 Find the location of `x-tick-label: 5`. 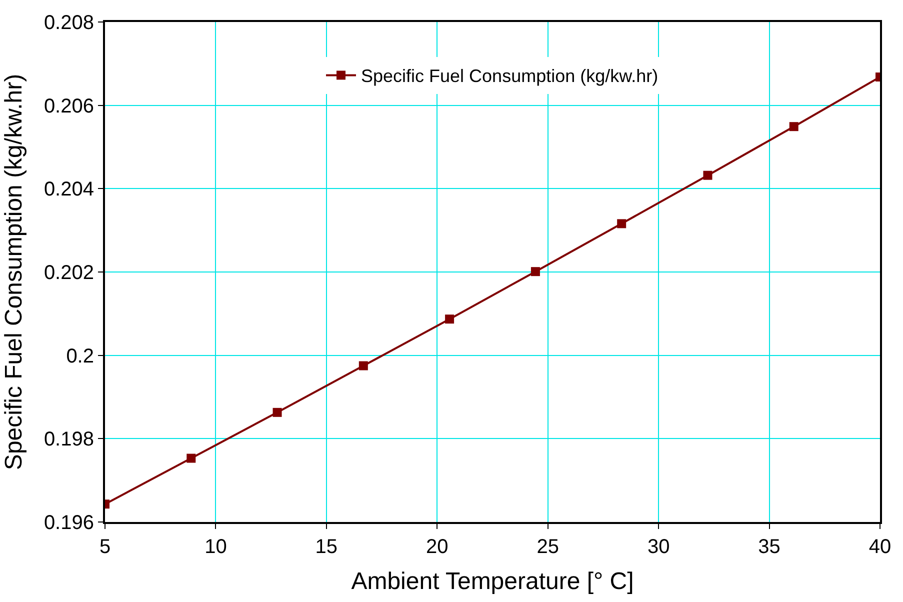

x-tick-label: 5 is located at coordinates (105, 547).